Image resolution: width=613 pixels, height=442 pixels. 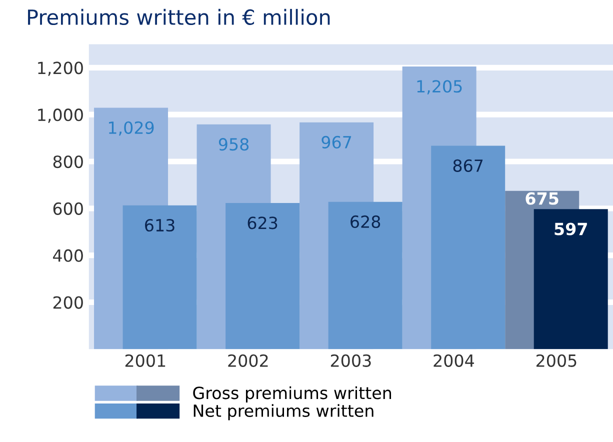 What do you see at coordinates (60, 69) in the screenshot?
I see `y-tick-label: 1,200` at bounding box center [60, 69].